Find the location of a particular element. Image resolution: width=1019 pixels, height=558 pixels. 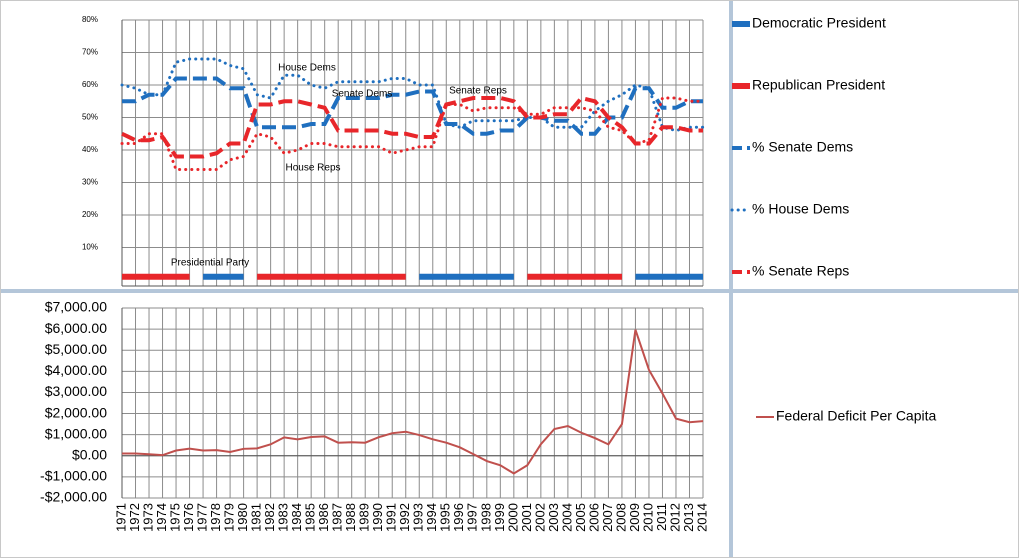

y-tick-label: $1,000.00 is located at coordinates (76, 433).